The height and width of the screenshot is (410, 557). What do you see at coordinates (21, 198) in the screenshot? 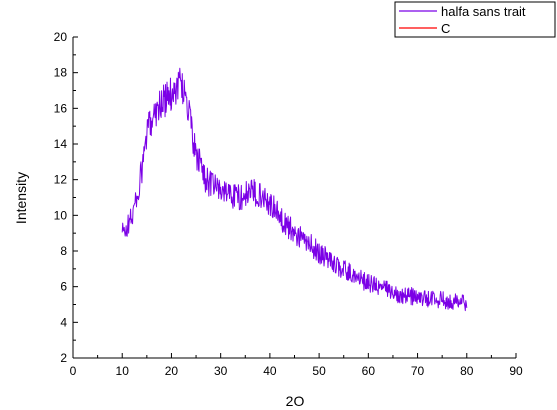
I see `y-axis-label: Intensity` at bounding box center [21, 198].